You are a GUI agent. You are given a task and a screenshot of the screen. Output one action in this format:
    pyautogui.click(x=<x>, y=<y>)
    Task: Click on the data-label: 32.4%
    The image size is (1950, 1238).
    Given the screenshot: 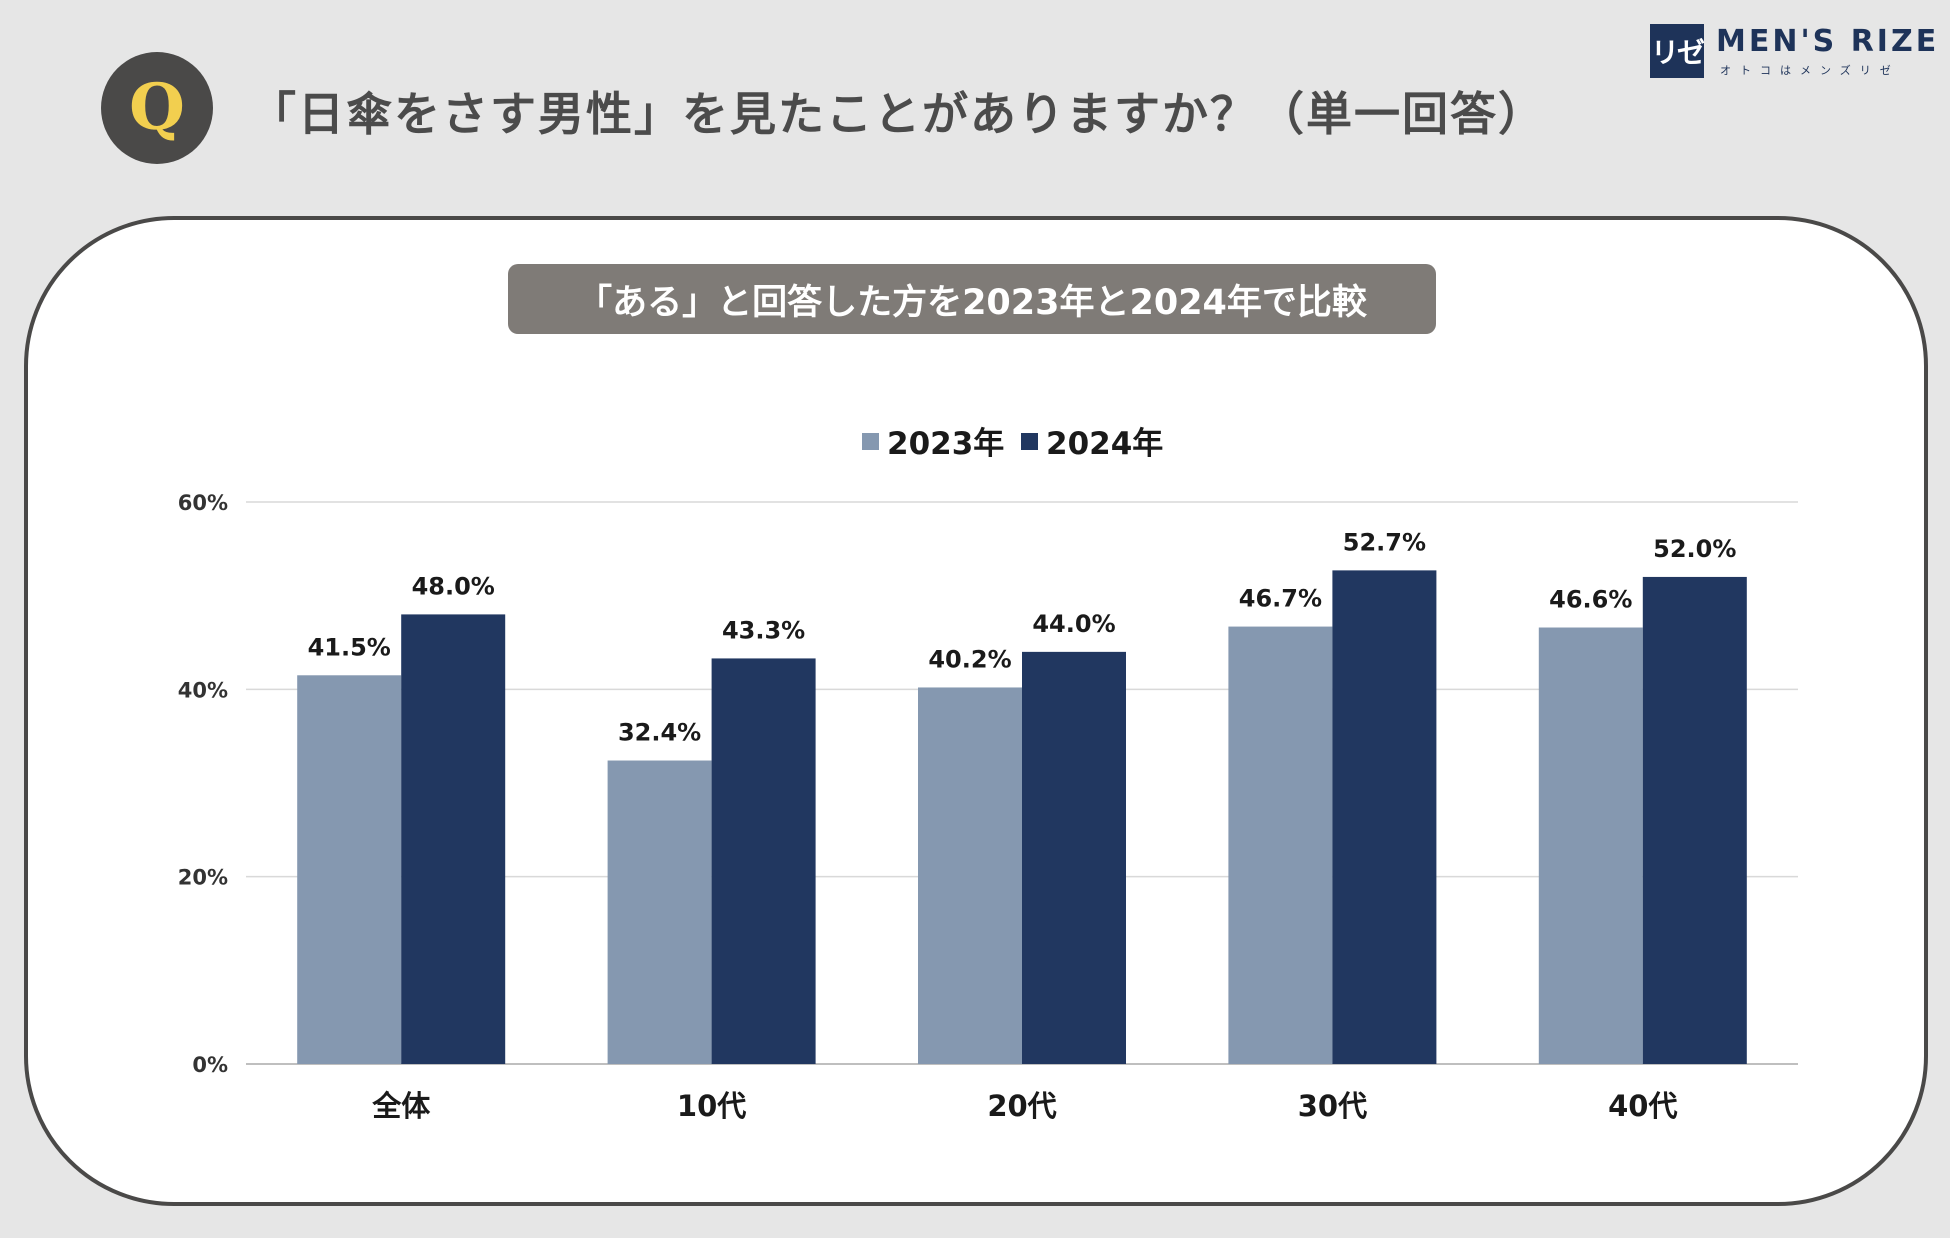 What is the action you would take?
    pyautogui.click(x=659, y=733)
    